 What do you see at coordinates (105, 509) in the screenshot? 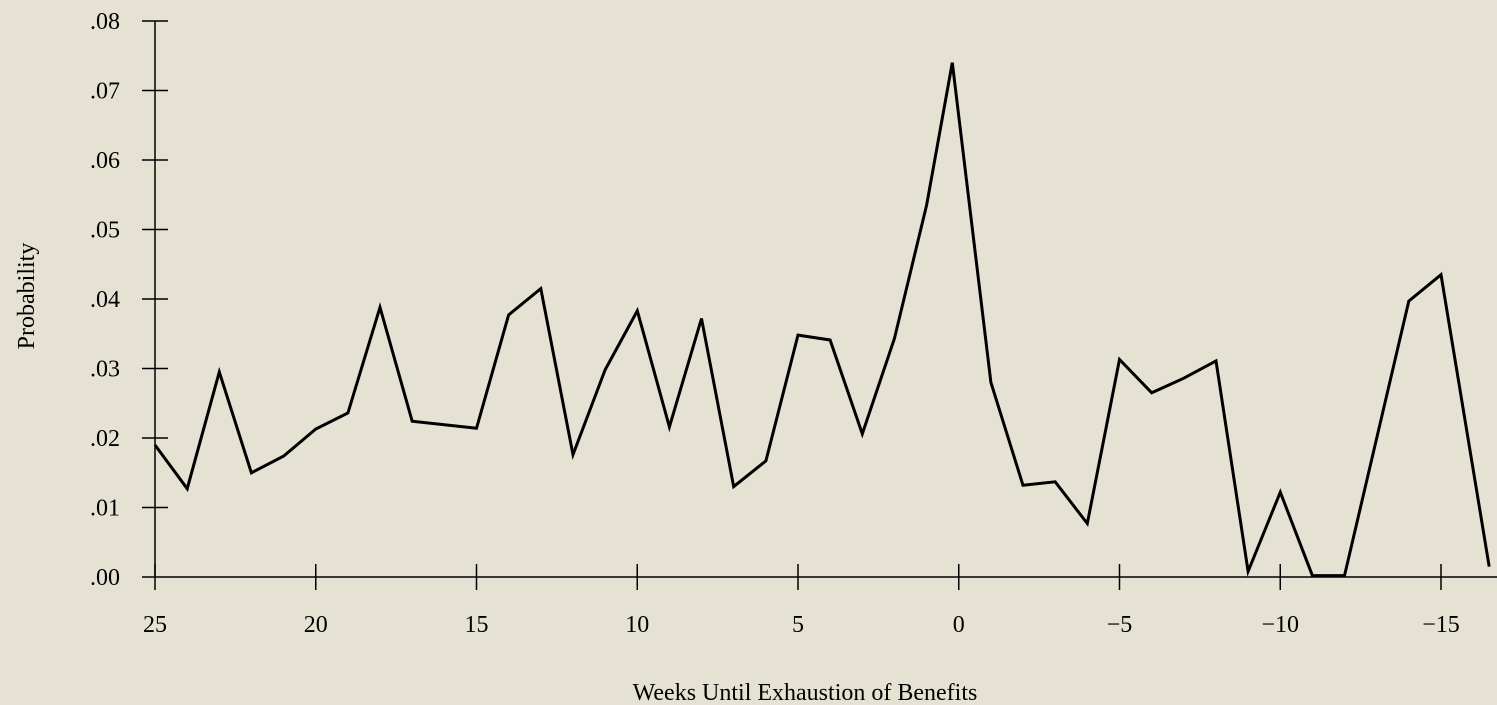
I see `y-tick-label: .01` at bounding box center [105, 509].